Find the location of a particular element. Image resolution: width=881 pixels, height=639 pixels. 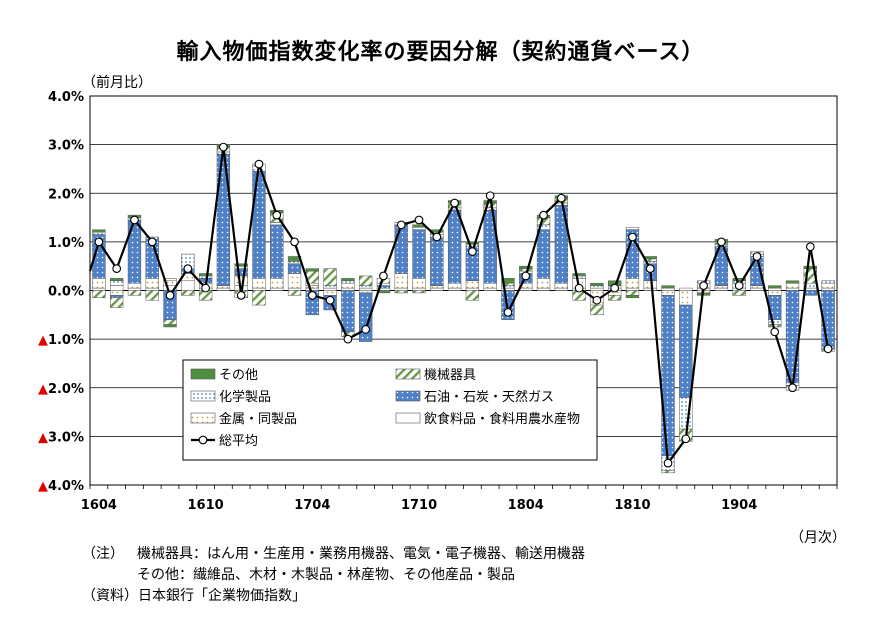

y-tick-label: ▲4.0% is located at coordinates (61, 486).